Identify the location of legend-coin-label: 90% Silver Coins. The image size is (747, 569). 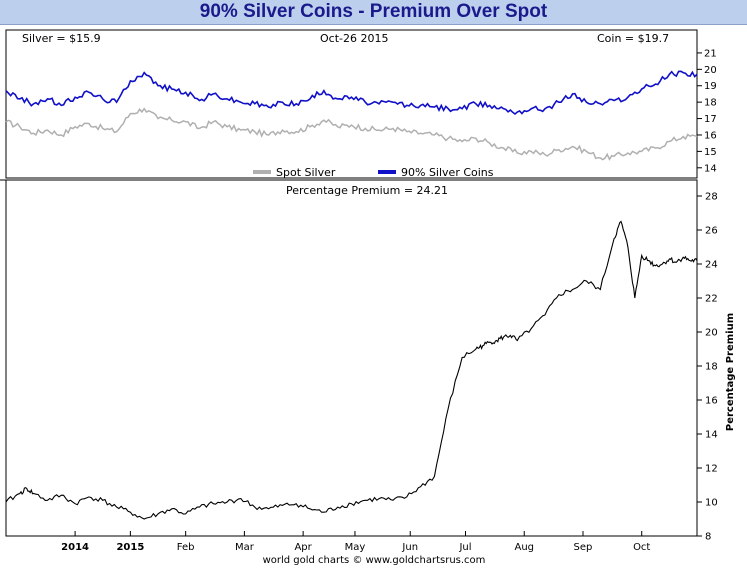
(447, 172).